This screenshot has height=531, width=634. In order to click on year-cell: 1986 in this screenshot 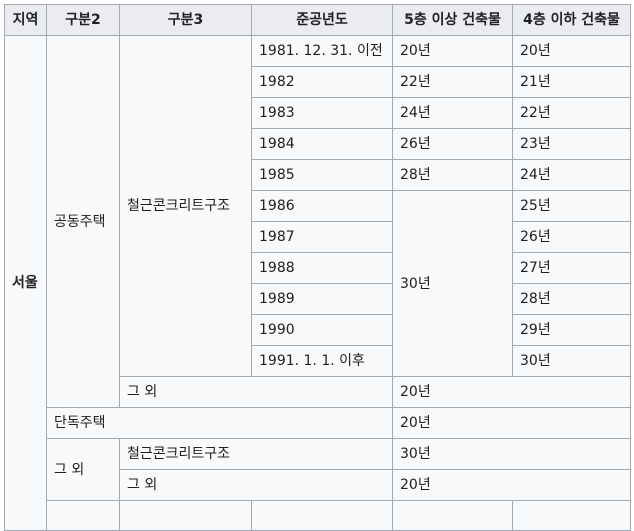, I will do `click(322, 206)`.